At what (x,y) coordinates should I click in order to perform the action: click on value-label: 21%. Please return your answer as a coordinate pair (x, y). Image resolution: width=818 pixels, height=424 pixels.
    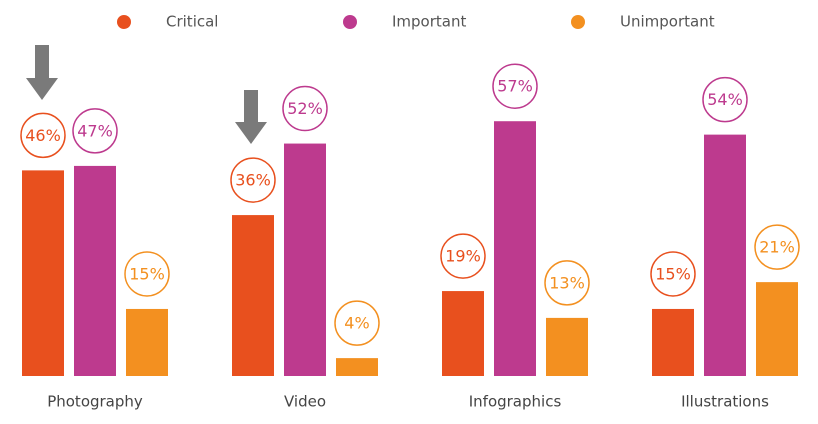
    Looking at the image, I should click on (777, 247).